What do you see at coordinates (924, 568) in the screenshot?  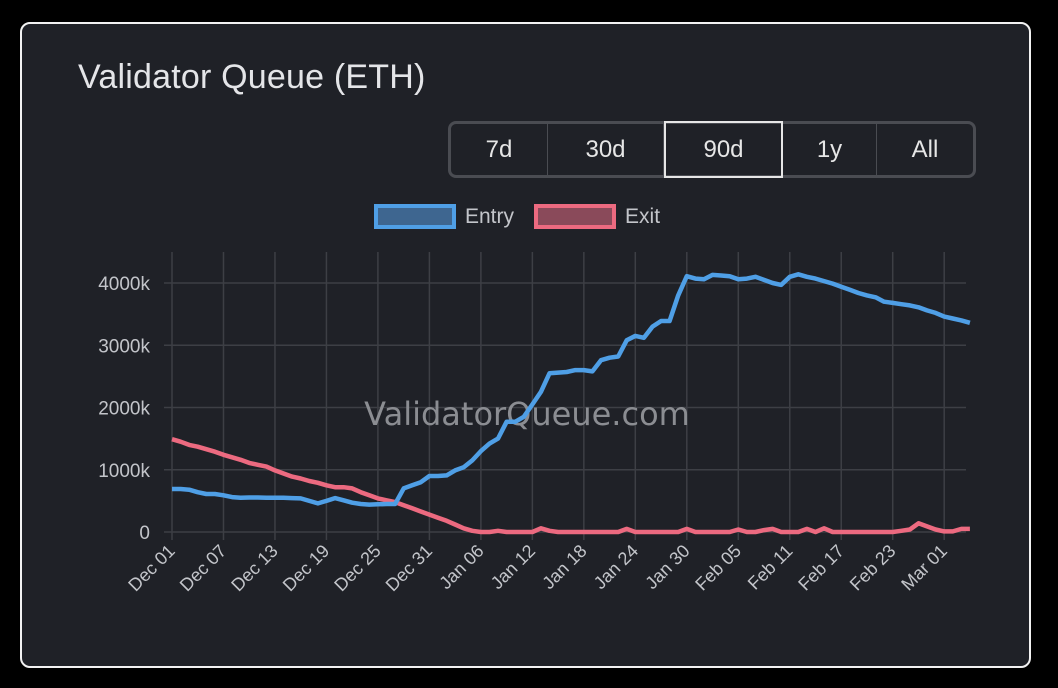 I see `x-tick-label: Mar 01` at bounding box center [924, 568].